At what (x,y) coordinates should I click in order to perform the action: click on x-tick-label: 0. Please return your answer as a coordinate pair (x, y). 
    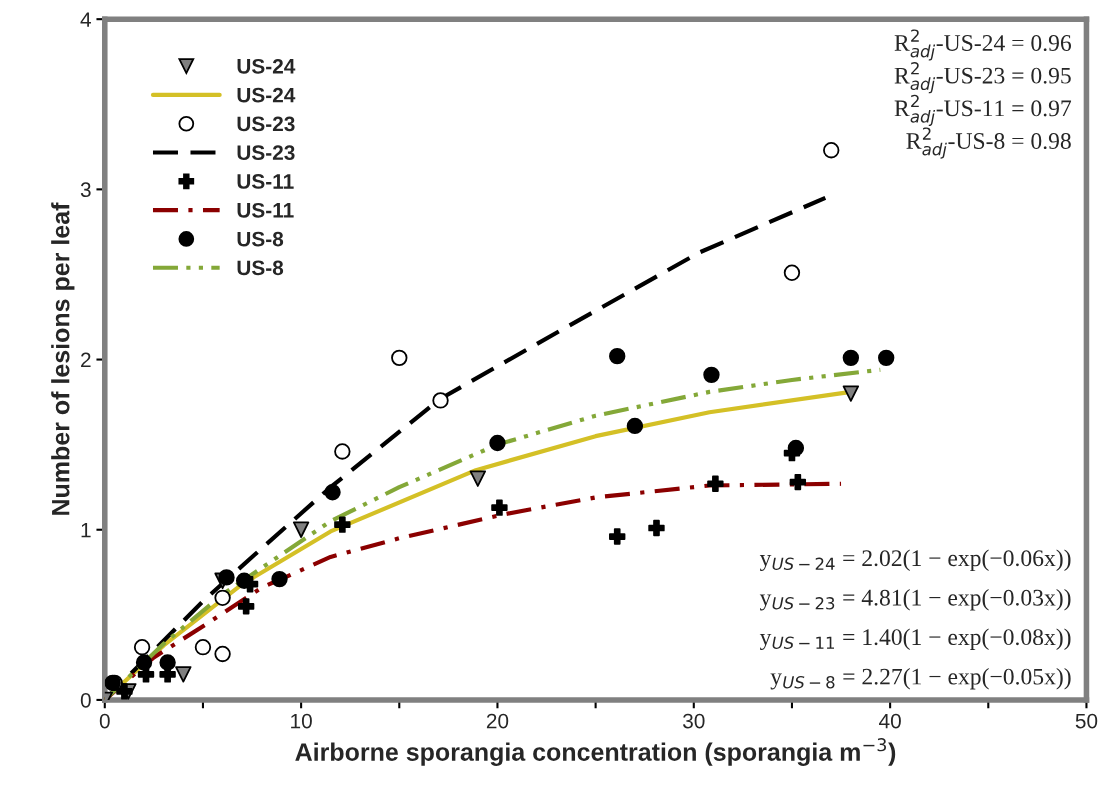
    Looking at the image, I should click on (104, 721).